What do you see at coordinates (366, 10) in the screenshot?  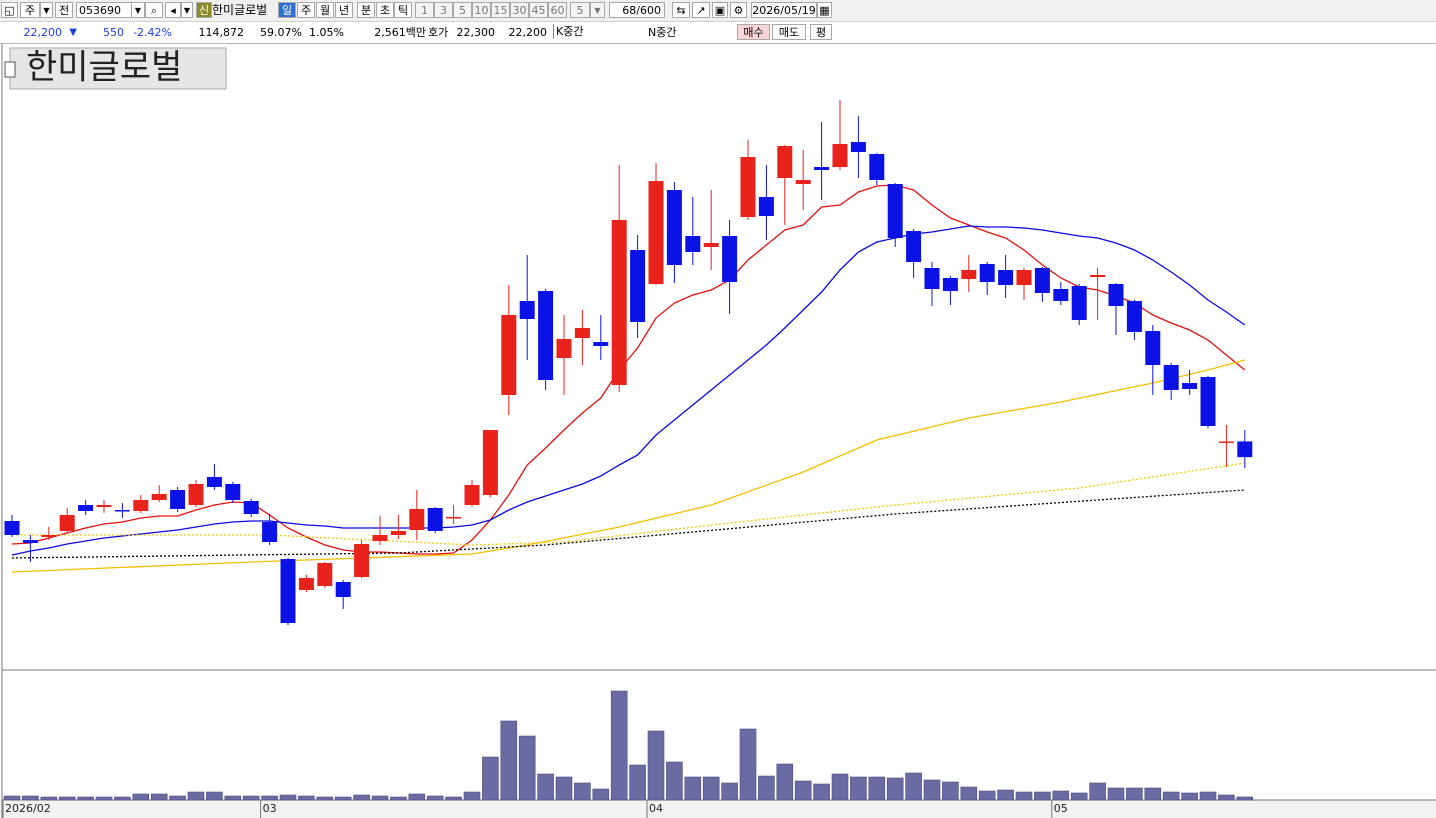 I see `toolbar-button: 분` at bounding box center [366, 10].